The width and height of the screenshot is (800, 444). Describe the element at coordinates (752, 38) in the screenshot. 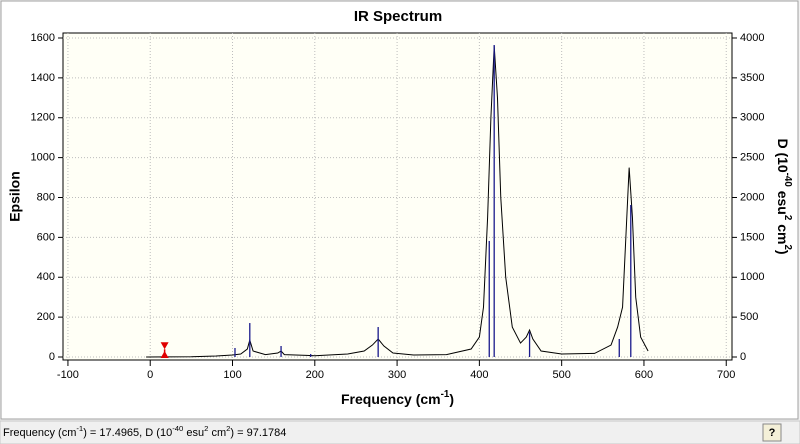

I see `y2-tick-label: 4000` at that location.